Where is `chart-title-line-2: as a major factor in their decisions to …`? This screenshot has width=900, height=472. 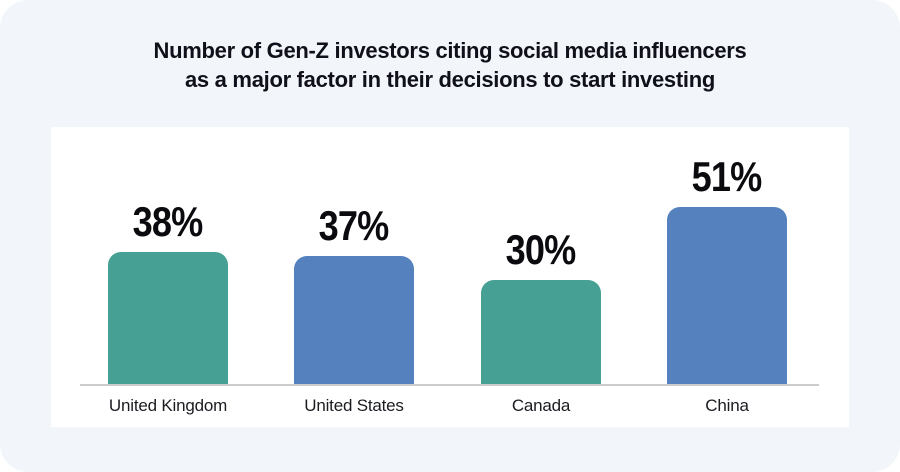
chart-title-line-2: as a major factor in their decisions to … is located at coordinates (450, 79).